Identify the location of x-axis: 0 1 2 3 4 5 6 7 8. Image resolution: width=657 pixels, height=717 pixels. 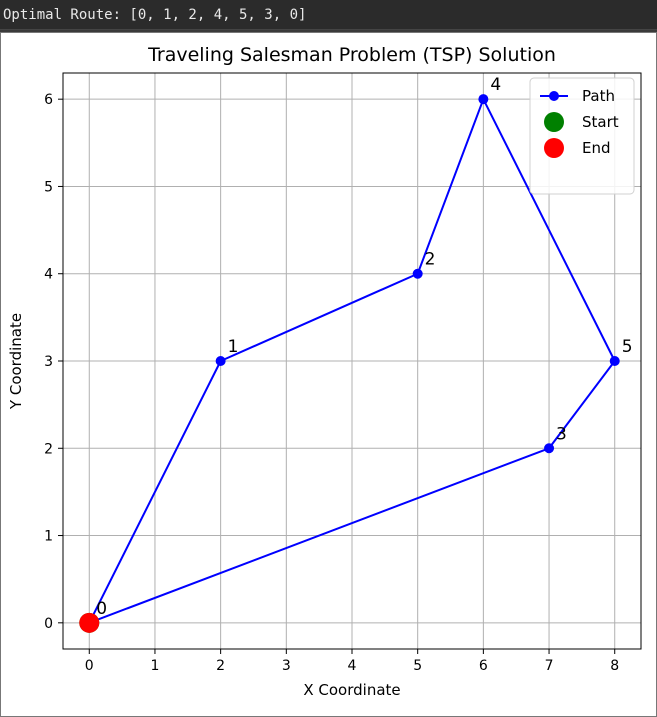
(352, 661).